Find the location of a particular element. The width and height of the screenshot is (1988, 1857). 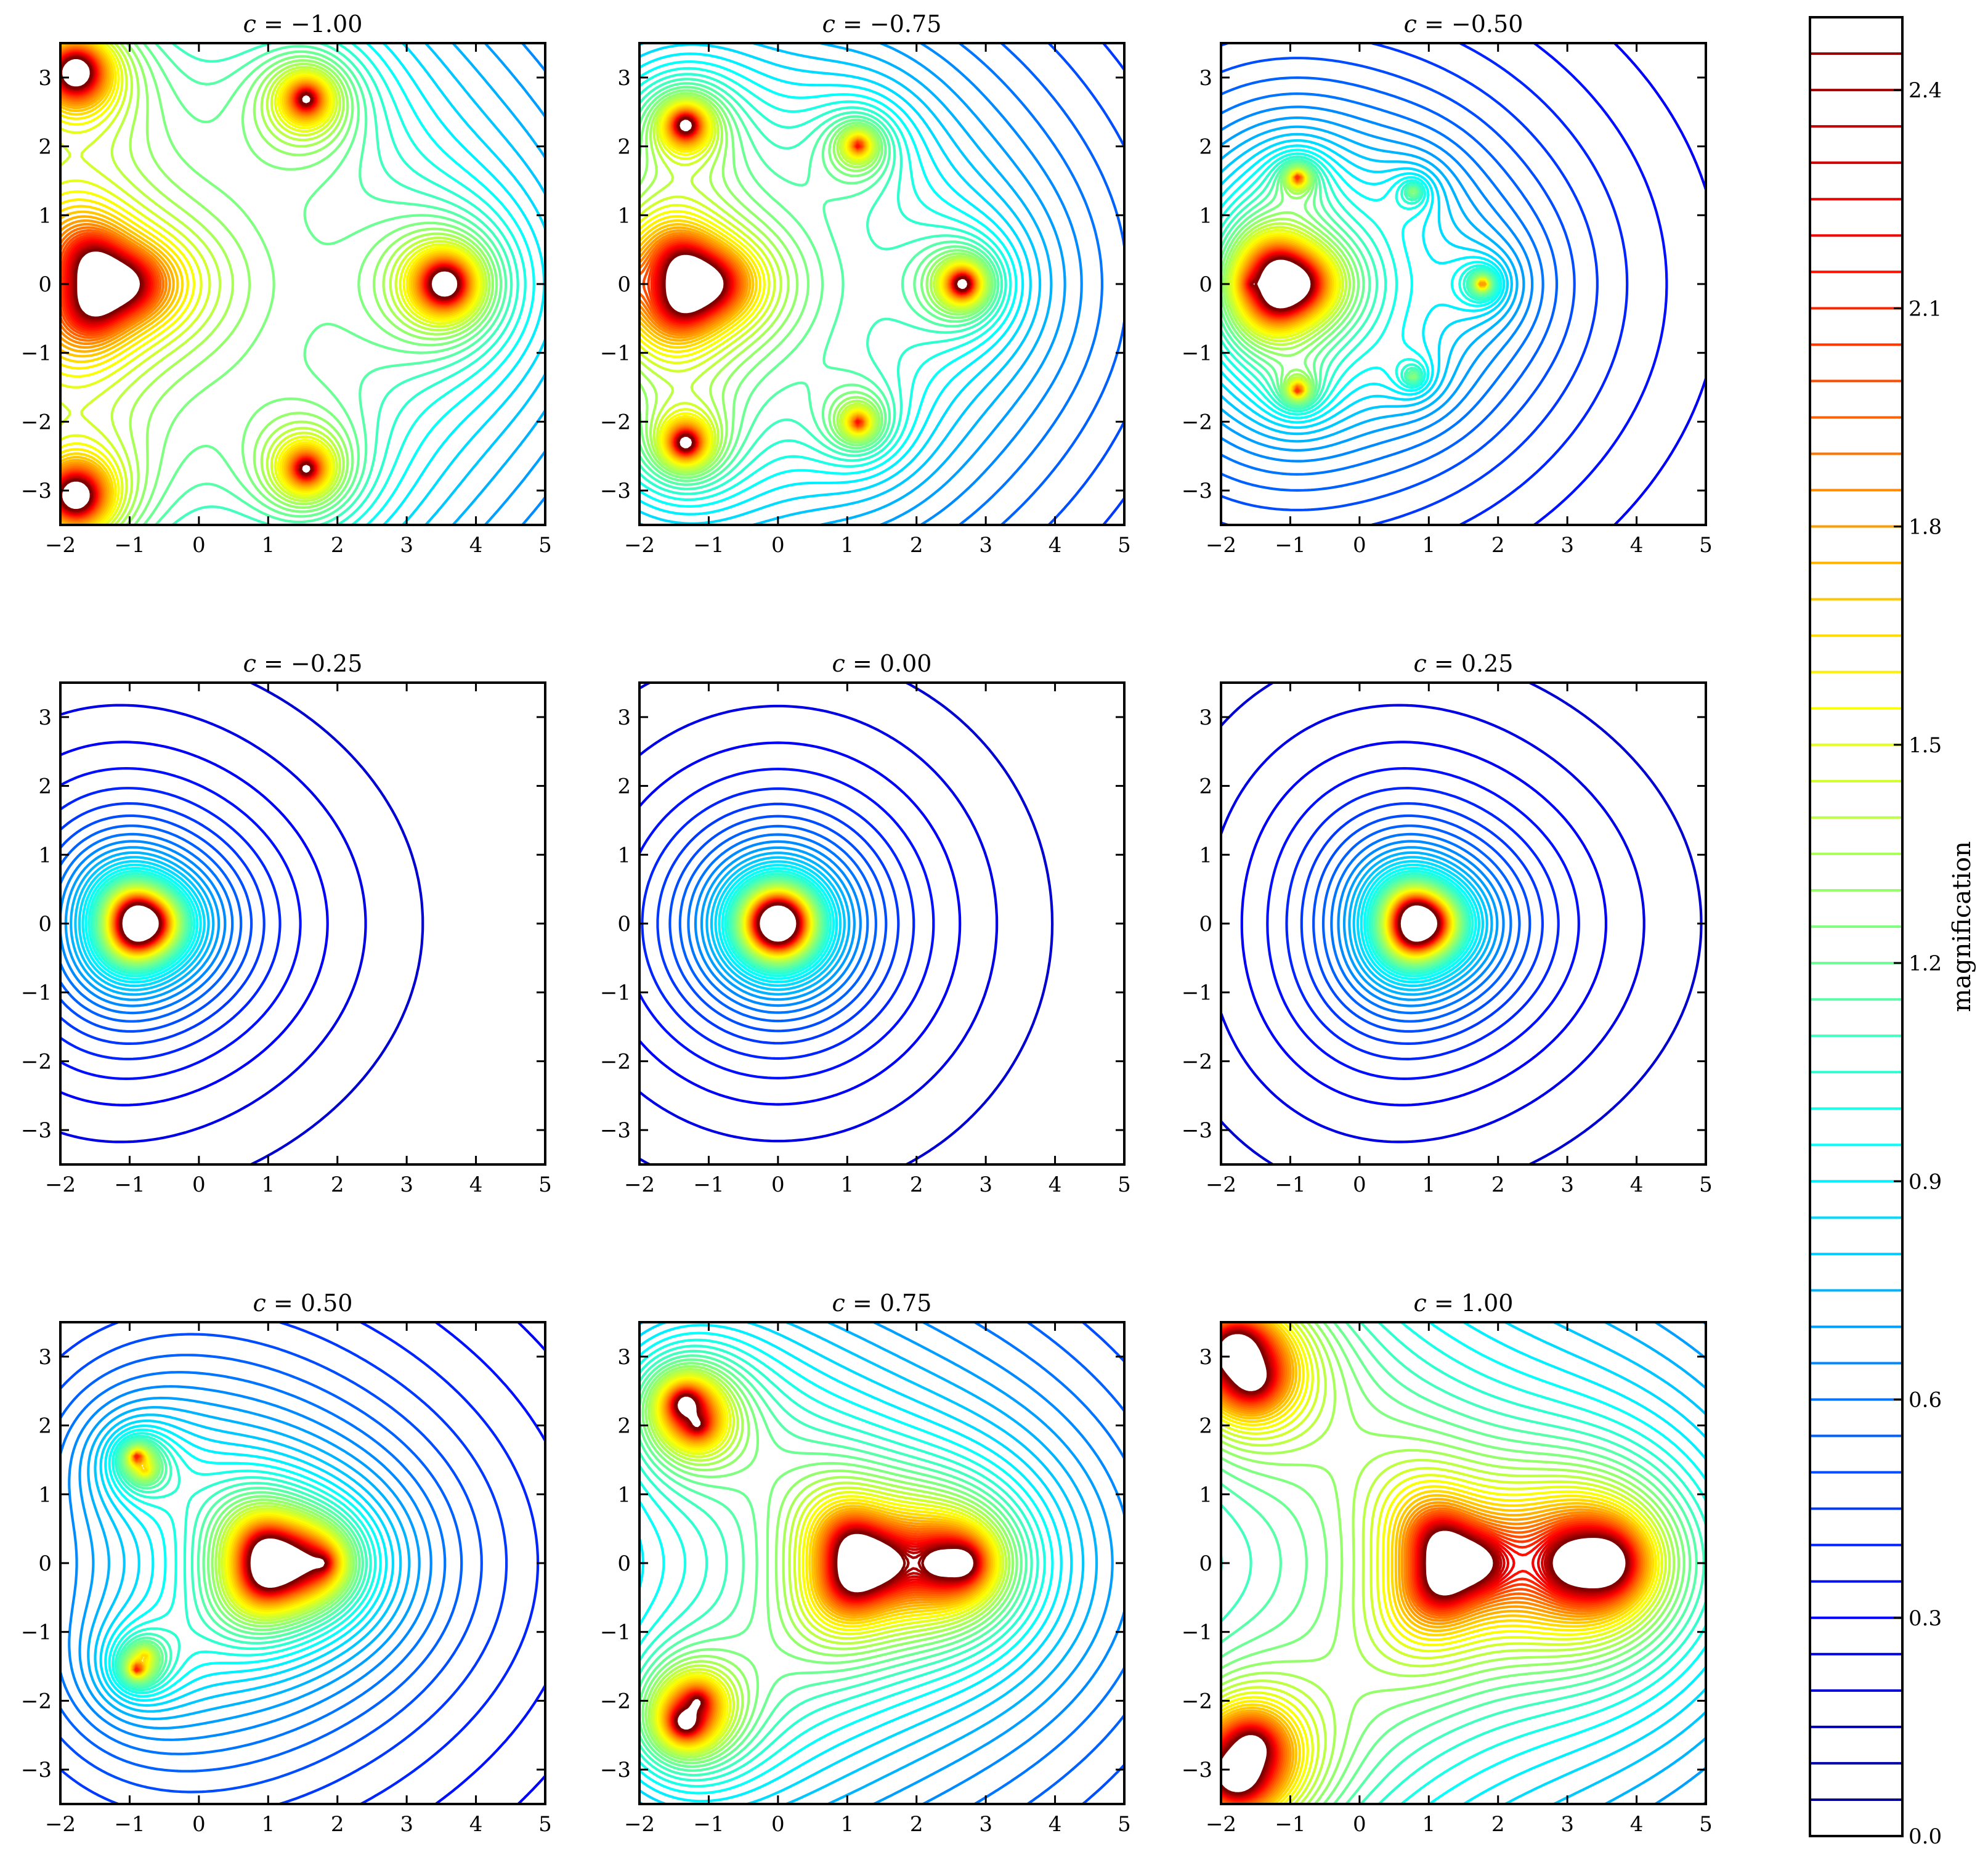

panel-title: c = 0.00 is located at coordinates (882, 663).